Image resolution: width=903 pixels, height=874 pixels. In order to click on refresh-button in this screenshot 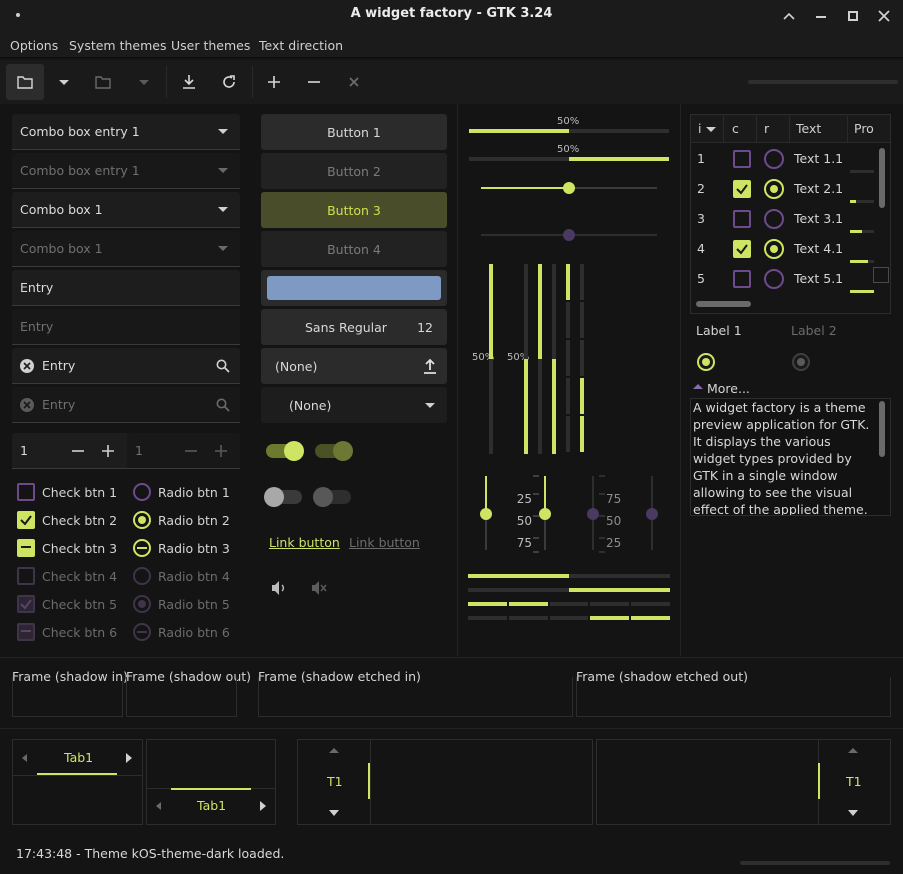, I will do `click(229, 82)`.